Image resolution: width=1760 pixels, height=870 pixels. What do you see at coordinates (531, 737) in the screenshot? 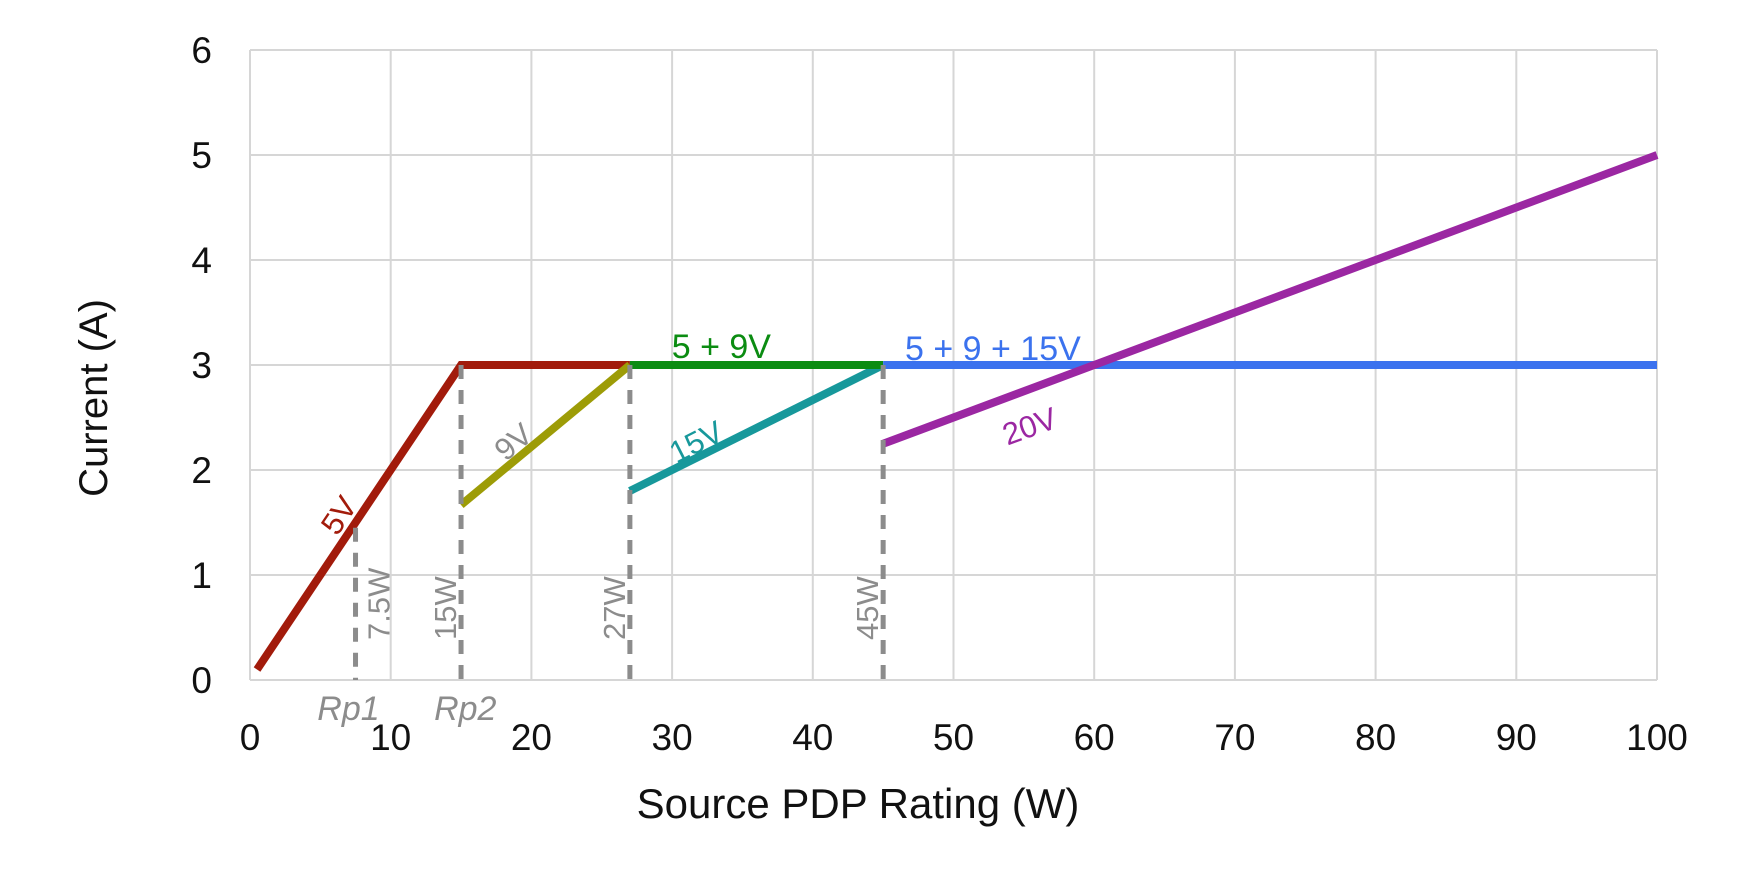
I see `x-tick-20: 20` at bounding box center [531, 737].